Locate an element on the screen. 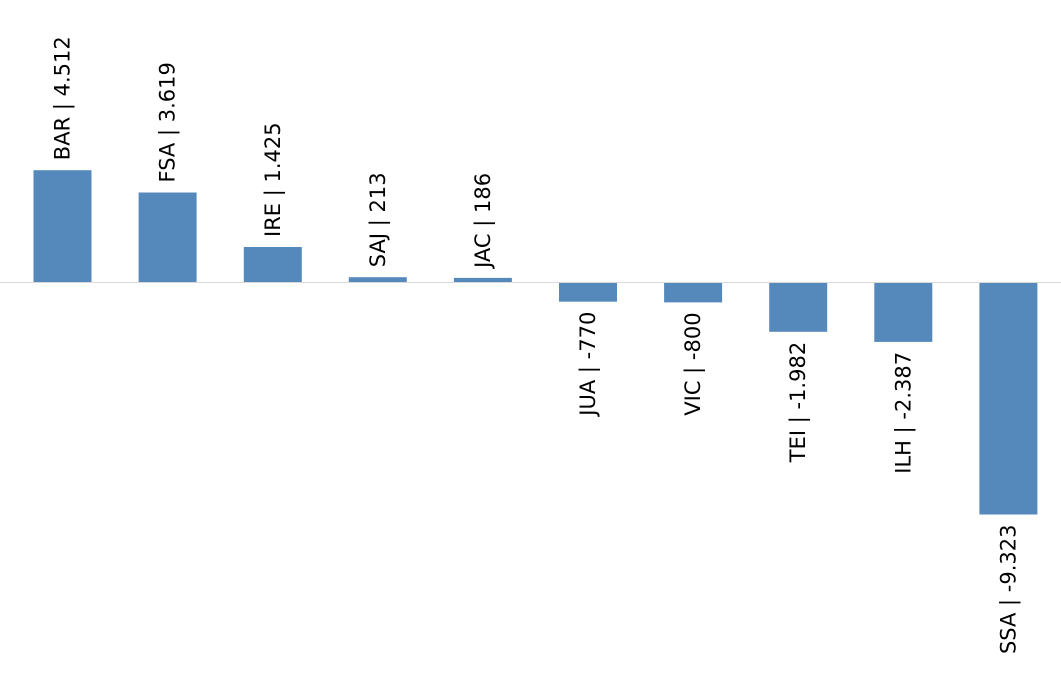 The image size is (1061, 678). bar-ilh is located at coordinates (903, 312).